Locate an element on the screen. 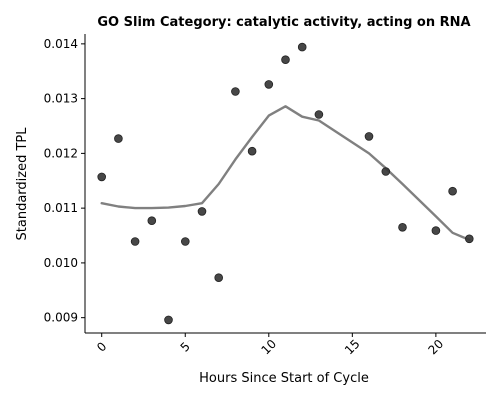  x-tick-label: 10 is located at coordinates (268, 347).